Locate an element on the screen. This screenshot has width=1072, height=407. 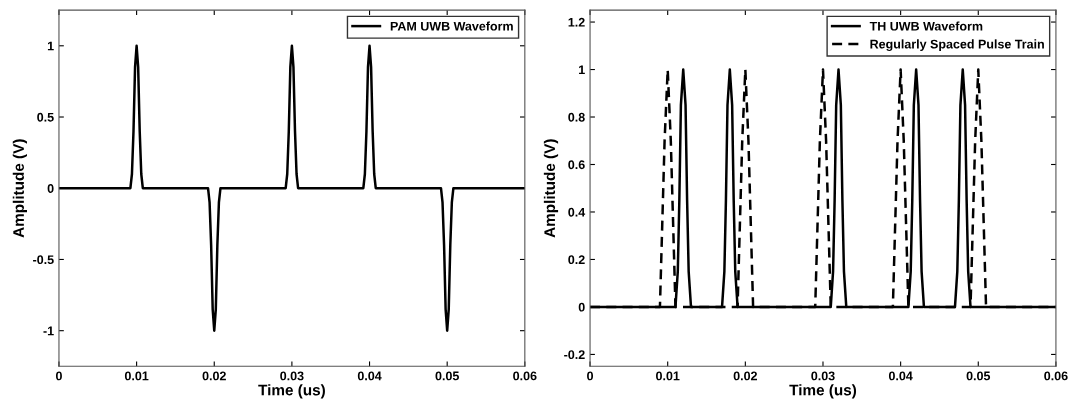
y-tick-label: 0.8 is located at coordinates (576, 117).